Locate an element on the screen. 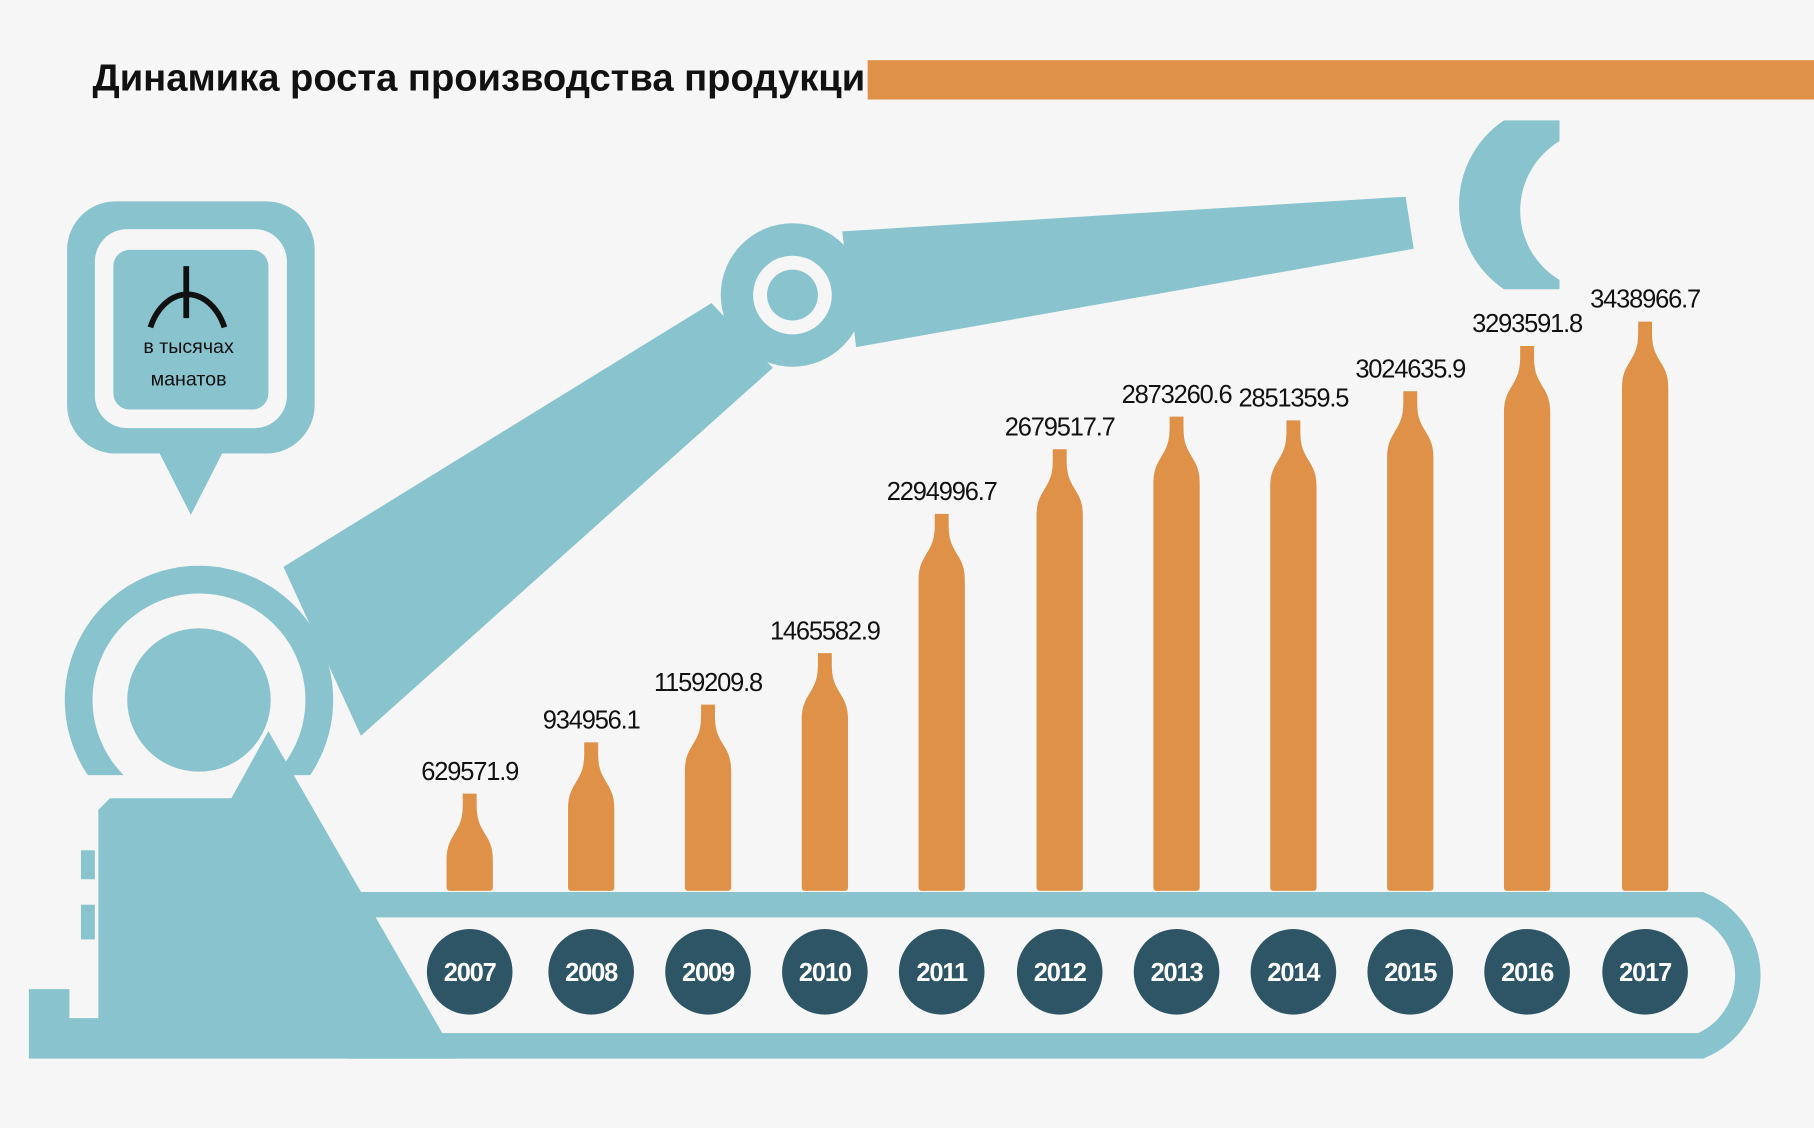 This screenshot has width=1814, height=1128. bottle-bar-2007 is located at coordinates (469, 842).